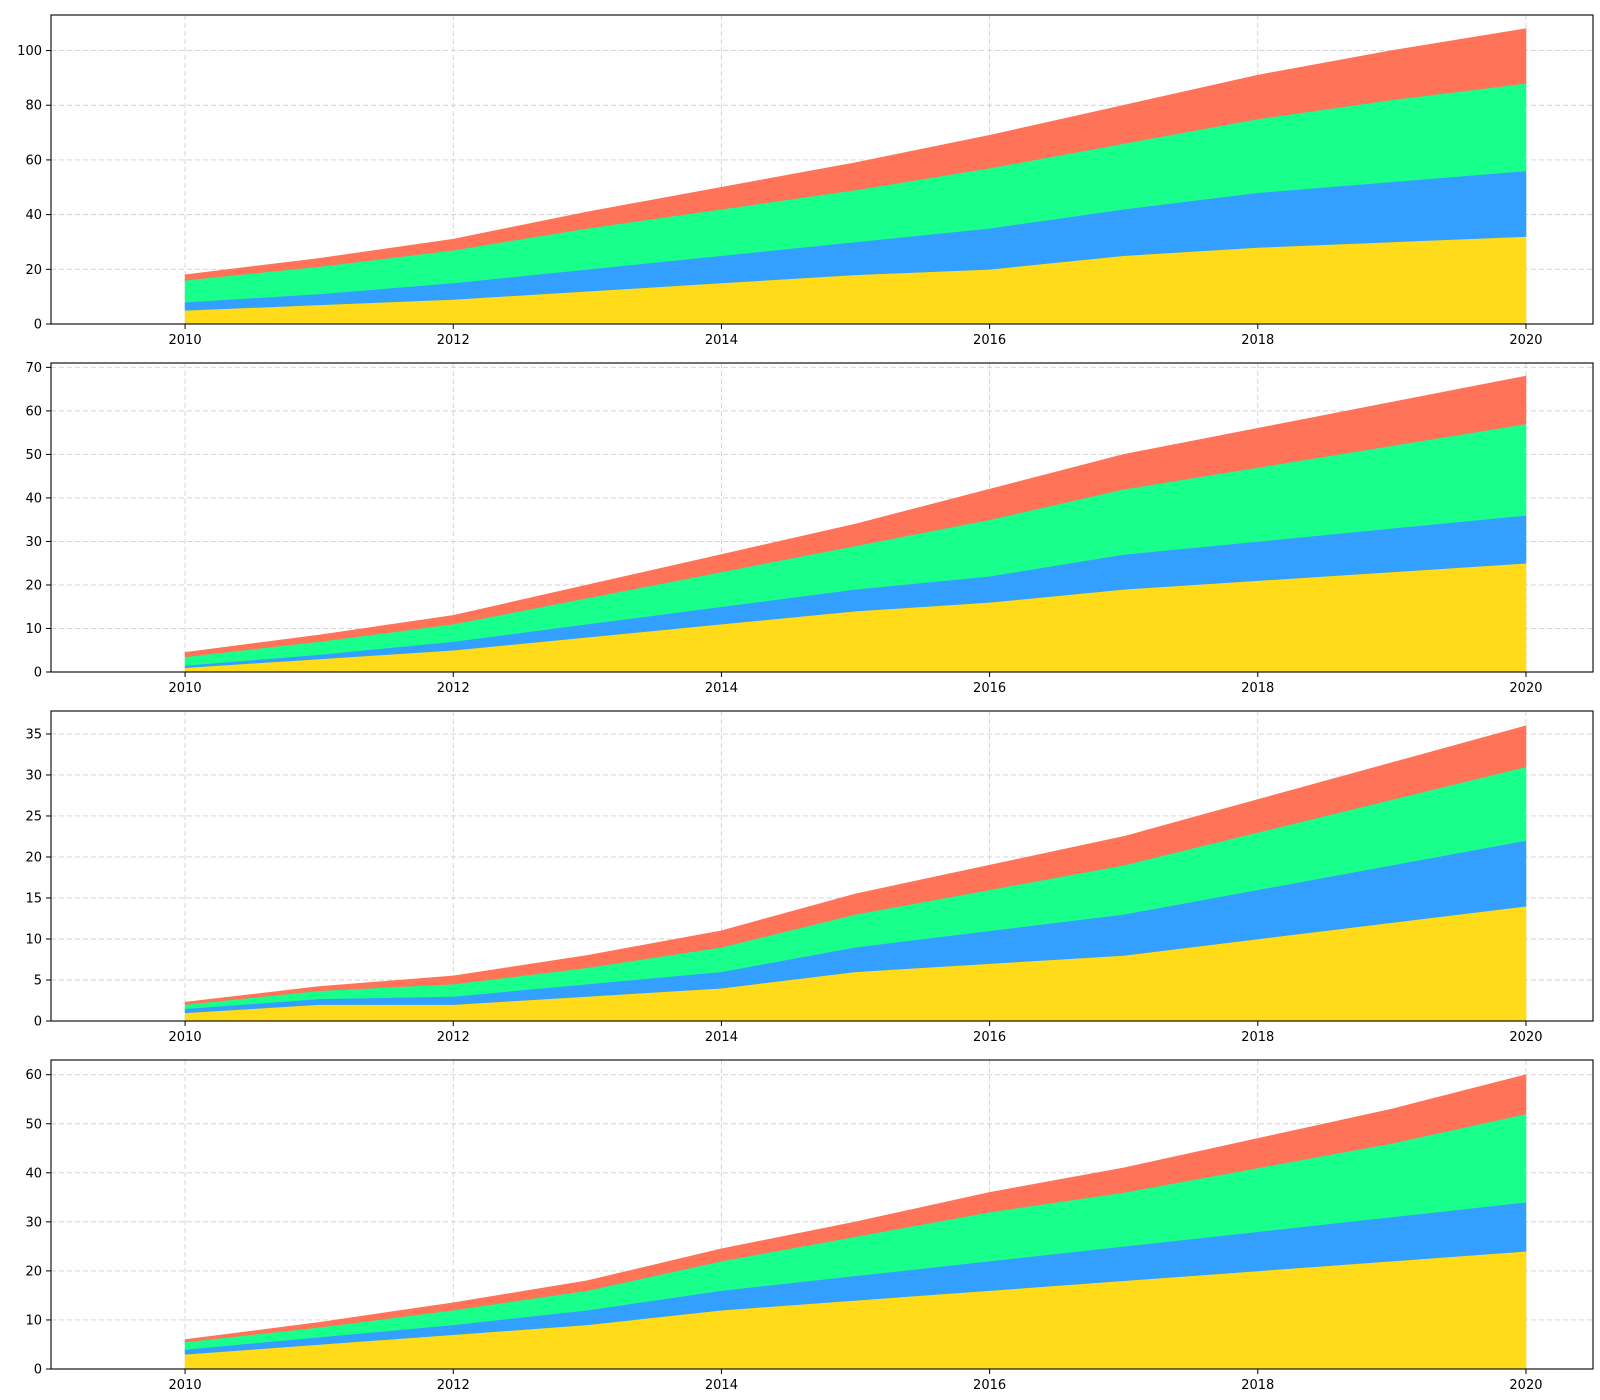 Image resolution: width=1600 pixels, height=1400 pixels. Describe the element at coordinates (33, 857) in the screenshot. I see `y-tick-label-3-5: 20` at that location.